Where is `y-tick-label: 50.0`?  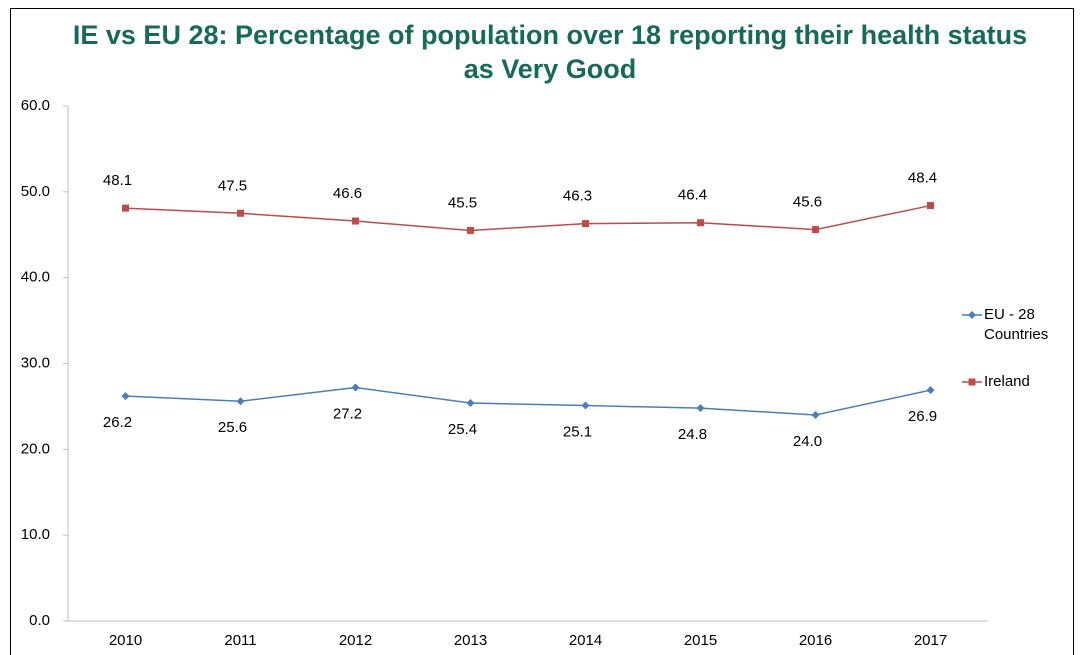 y-tick-label: 50.0 is located at coordinates (35, 191).